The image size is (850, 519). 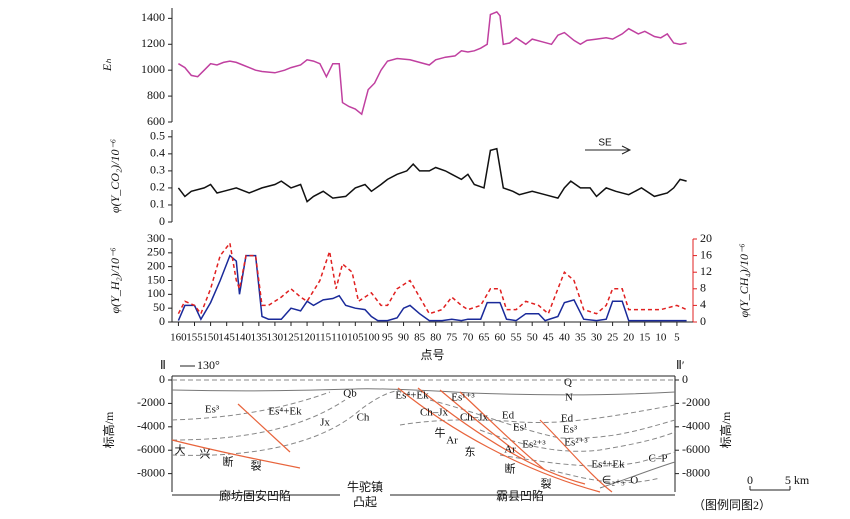 What do you see at coordinates (645, 338) in the screenshot?
I see `x-tick-label: 15` at bounding box center [645, 338].